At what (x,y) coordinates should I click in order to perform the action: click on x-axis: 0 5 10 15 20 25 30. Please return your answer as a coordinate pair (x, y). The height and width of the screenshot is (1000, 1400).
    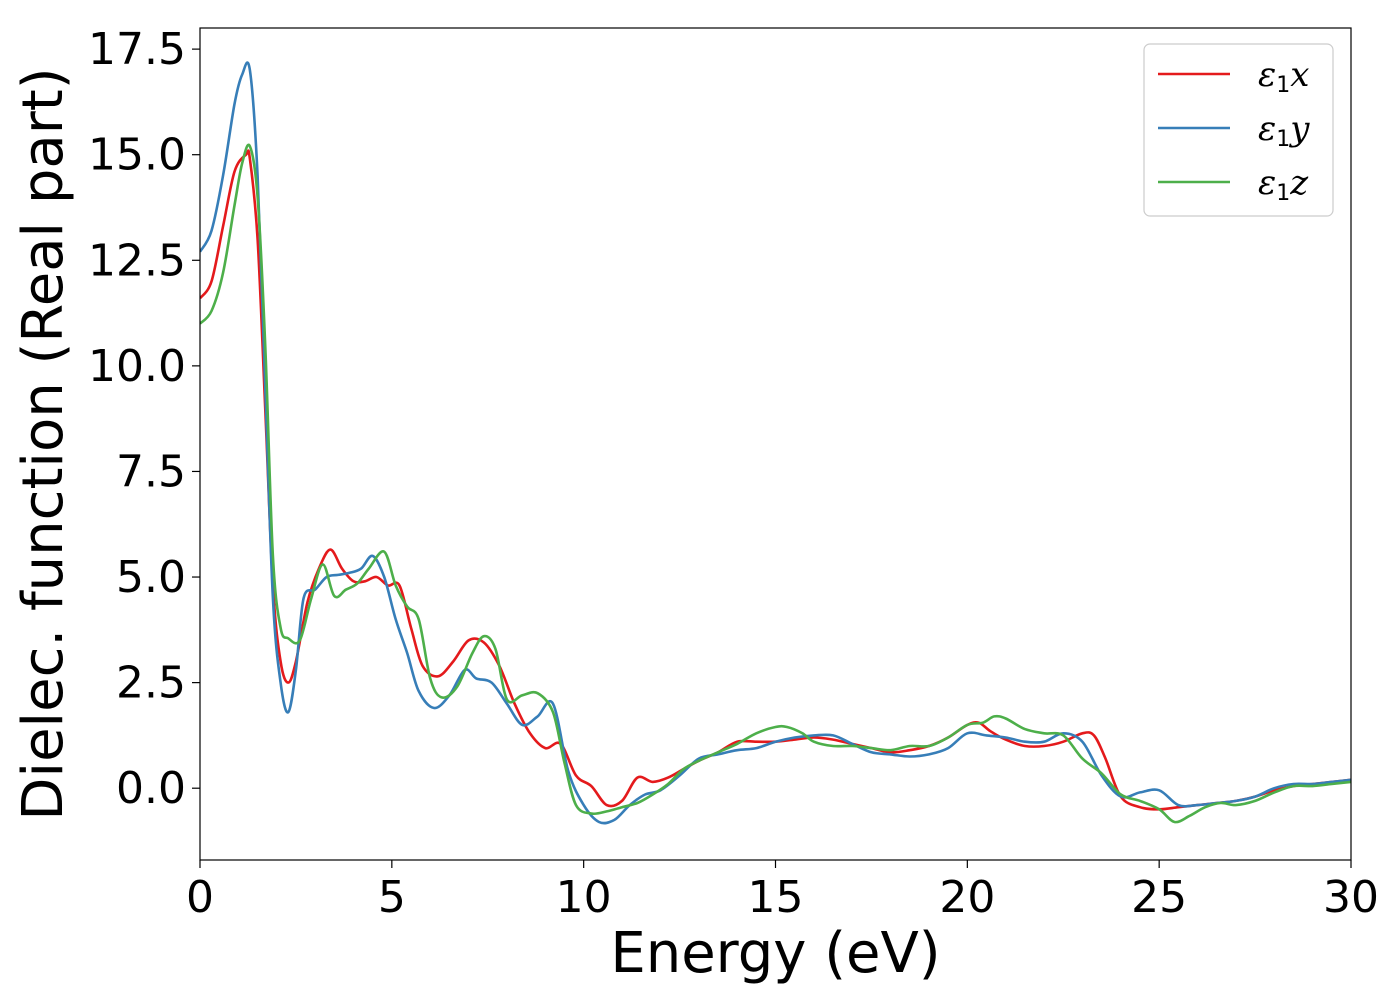
    Looking at the image, I should click on (782, 891).